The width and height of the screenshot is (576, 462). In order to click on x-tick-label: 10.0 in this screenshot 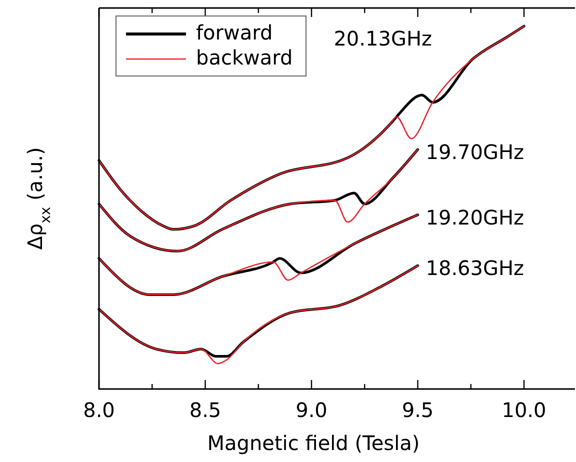, I will do `click(524, 410)`.